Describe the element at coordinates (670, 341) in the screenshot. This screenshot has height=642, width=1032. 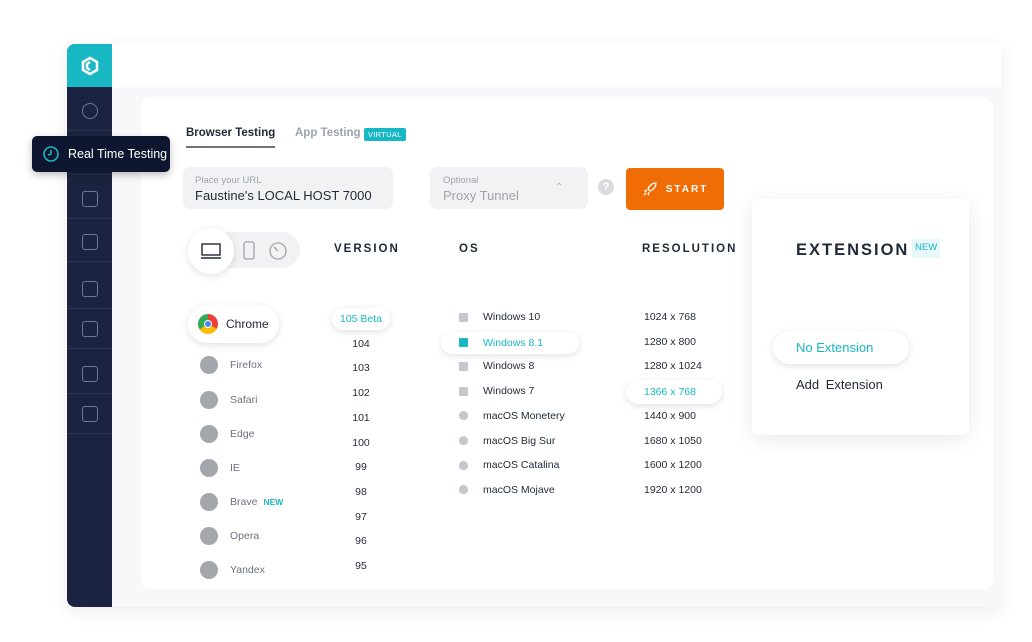
I see `resolution-item: 1280 x 800` at that location.